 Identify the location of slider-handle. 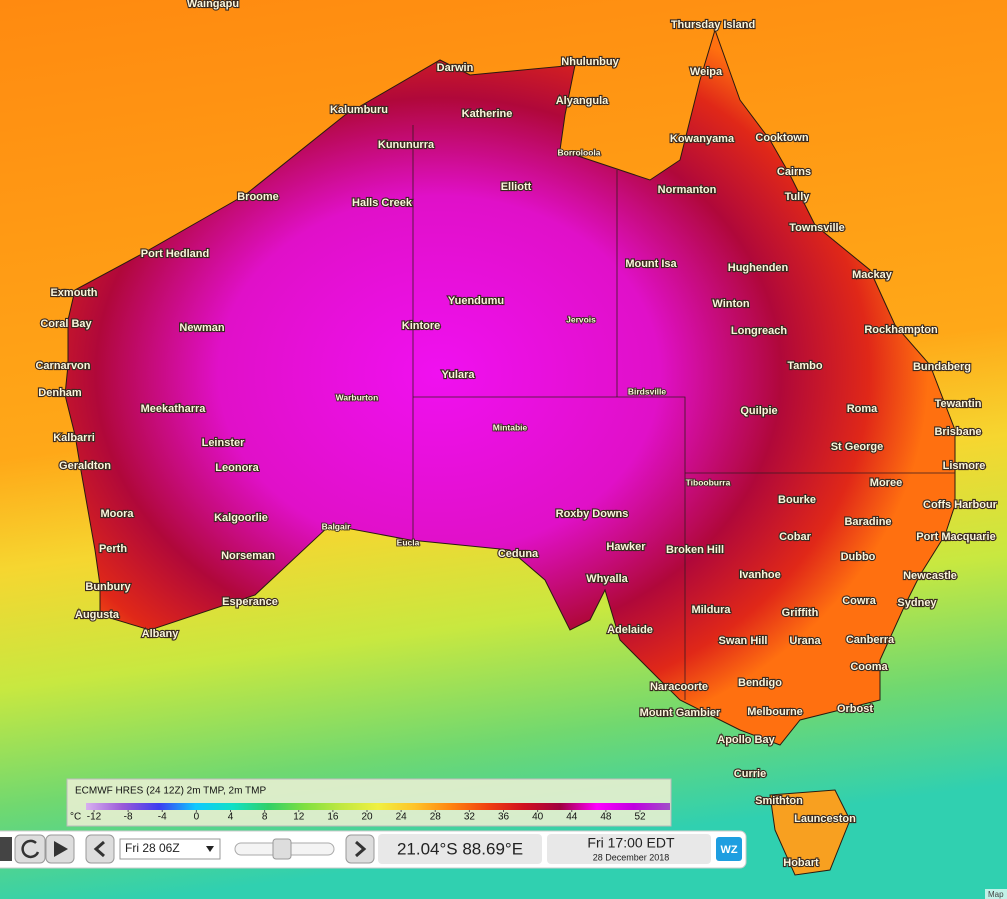
(282, 849).